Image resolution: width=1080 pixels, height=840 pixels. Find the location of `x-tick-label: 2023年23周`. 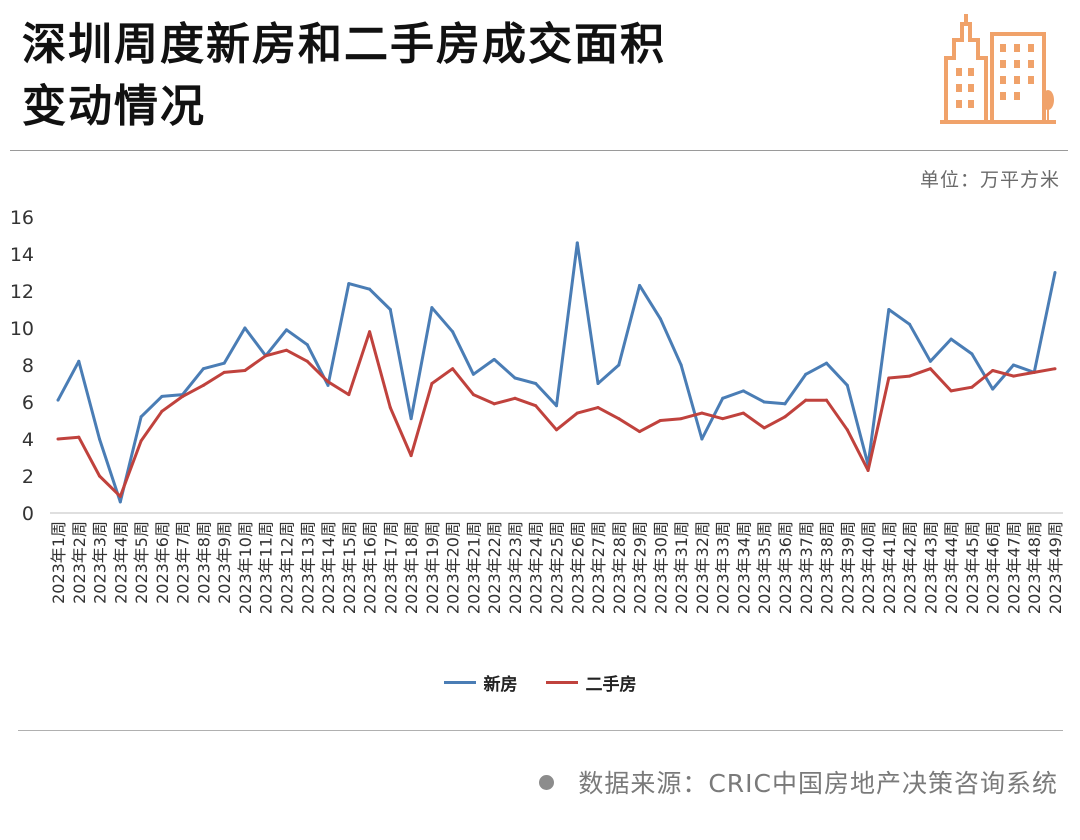

x-tick-label: 2023年23周 is located at coordinates (515, 567).